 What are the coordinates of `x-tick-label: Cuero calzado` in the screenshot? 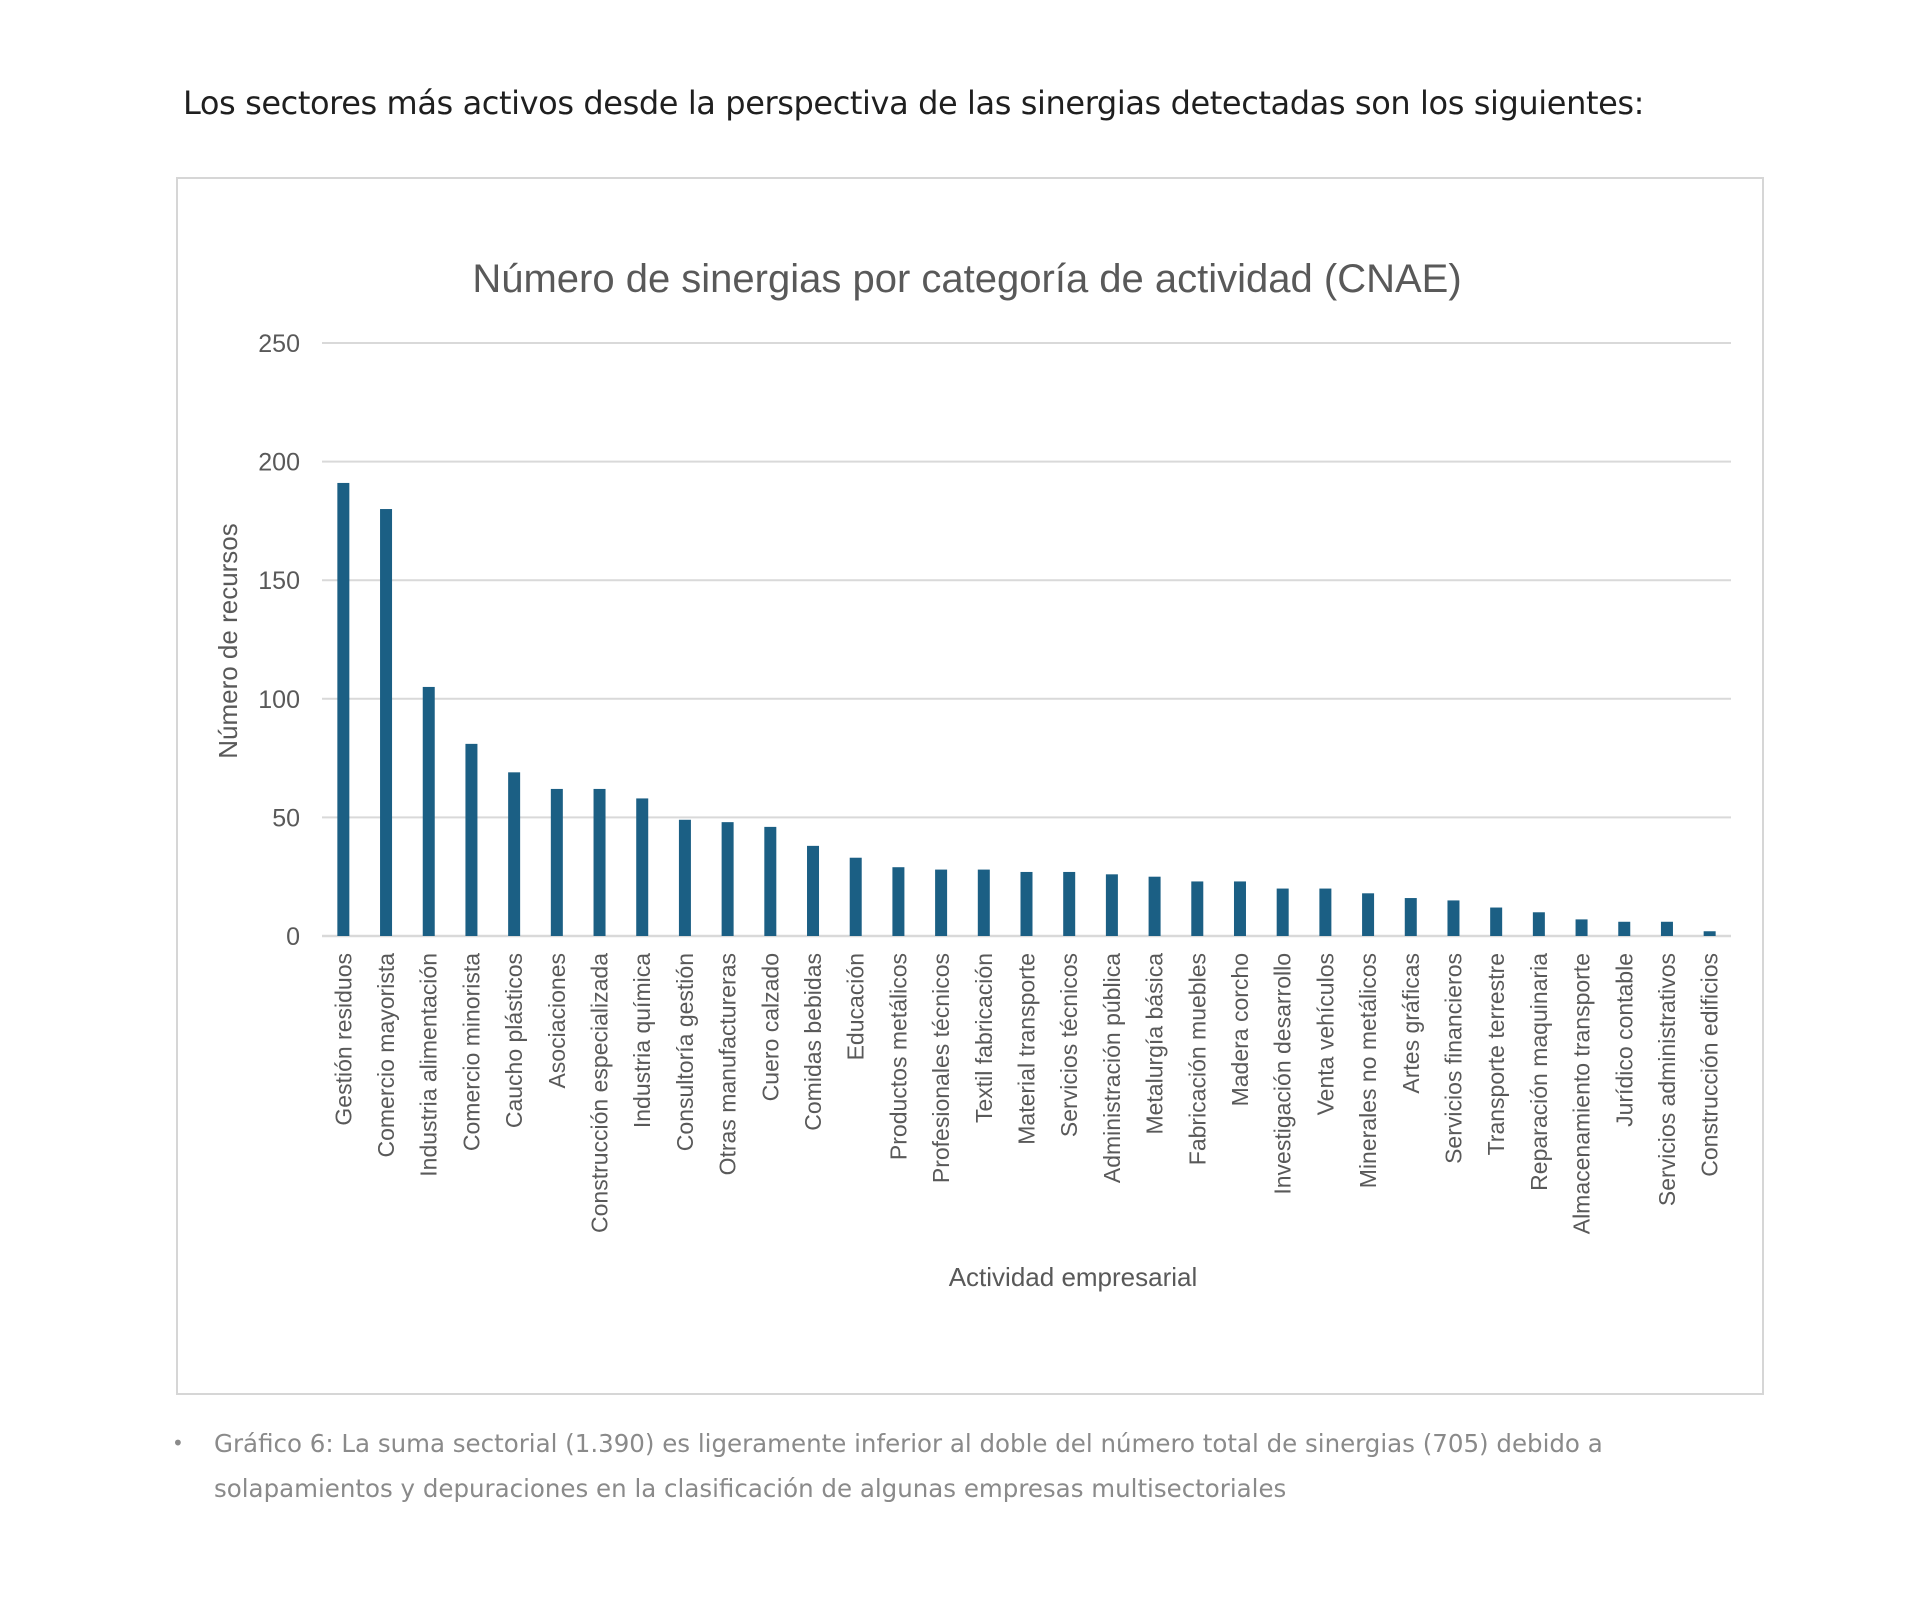 It's located at (770, 1027).